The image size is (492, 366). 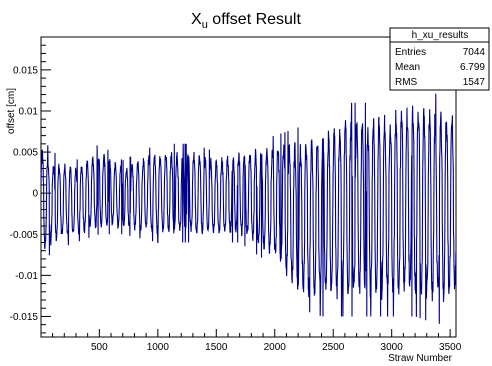 I want to click on stats-entries-value: 7044, so click(x=474, y=52).